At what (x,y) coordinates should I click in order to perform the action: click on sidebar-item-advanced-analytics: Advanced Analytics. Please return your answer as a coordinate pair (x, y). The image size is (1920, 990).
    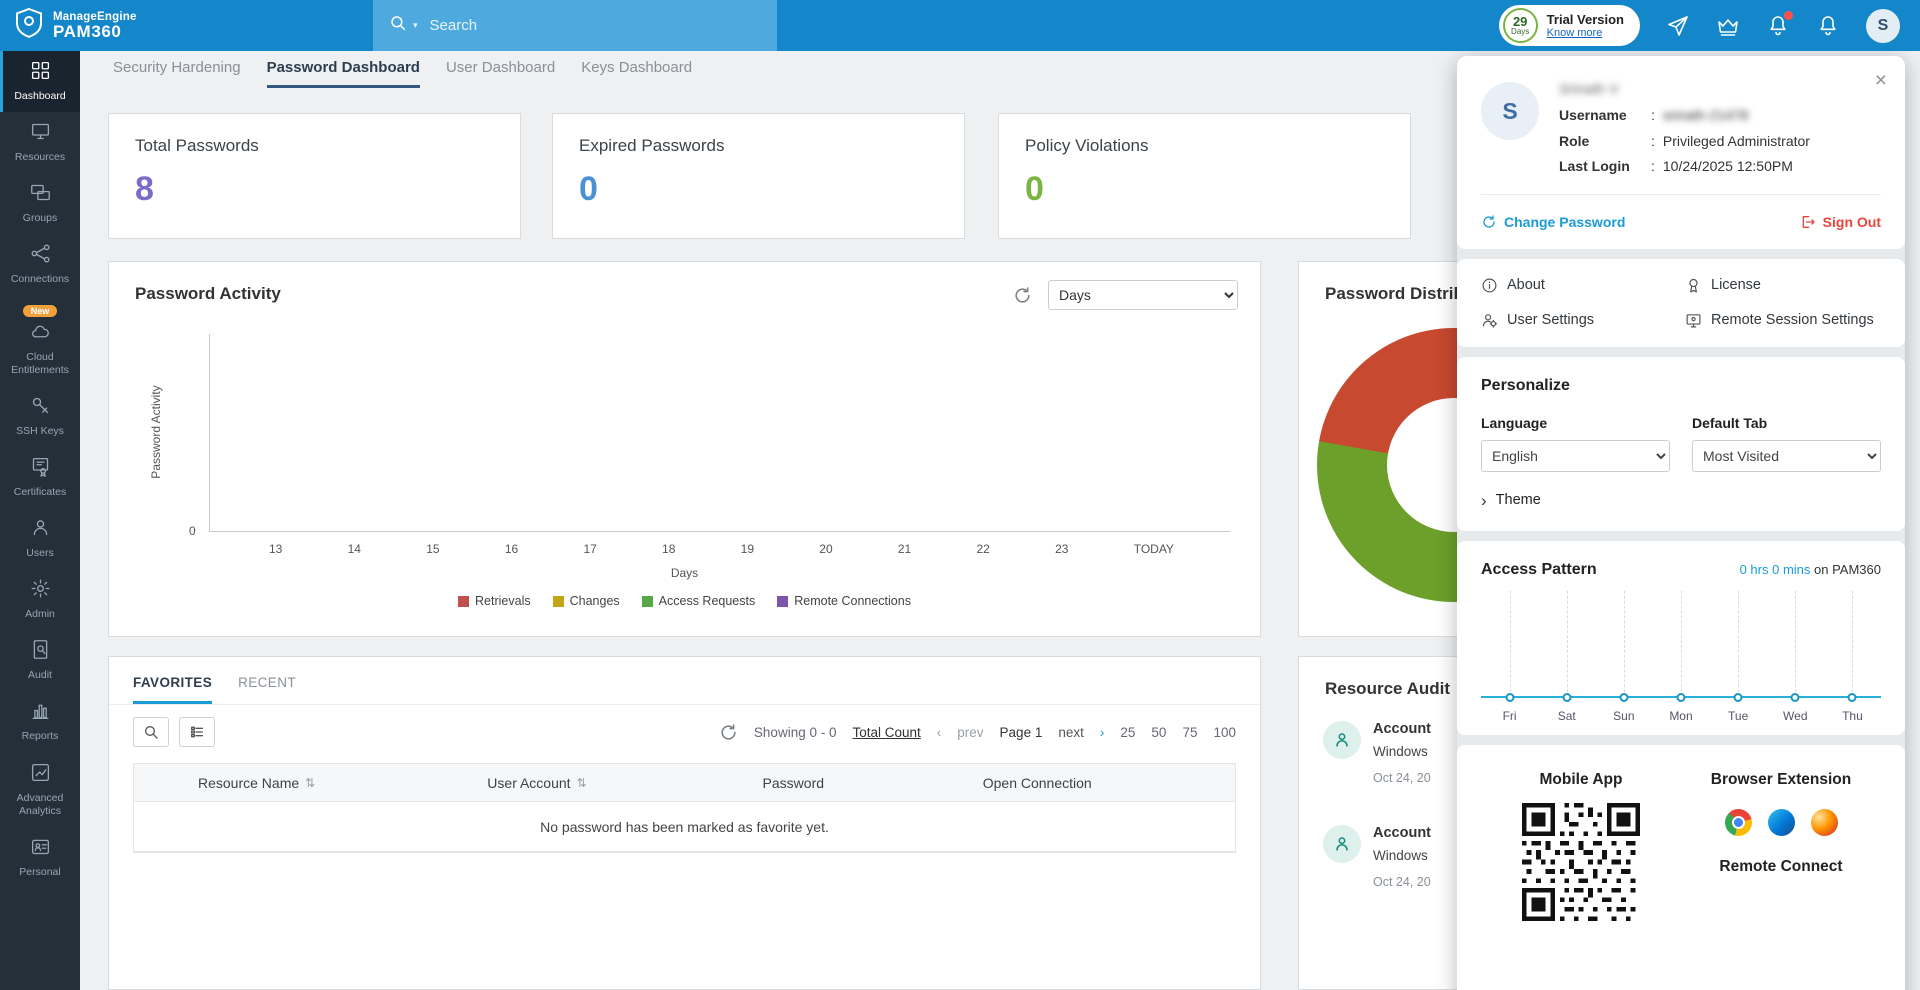
    Looking at the image, I should click on (40, 790).